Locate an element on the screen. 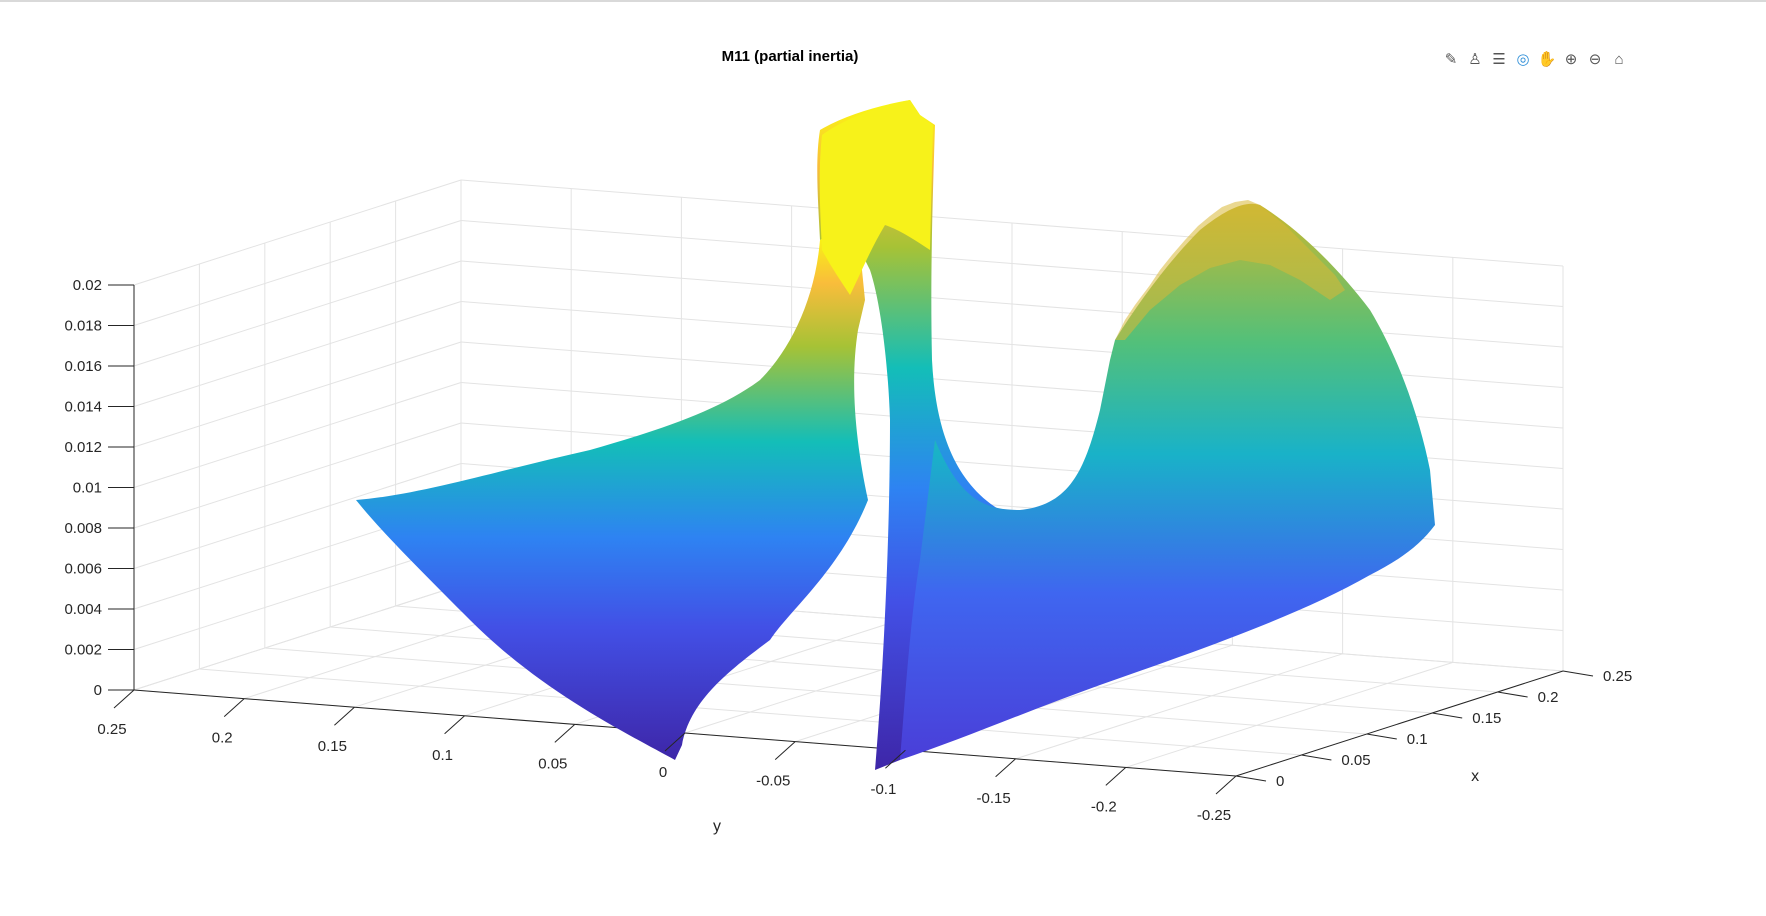  z-tick-label: 0 is located at coordinates (98, 690).